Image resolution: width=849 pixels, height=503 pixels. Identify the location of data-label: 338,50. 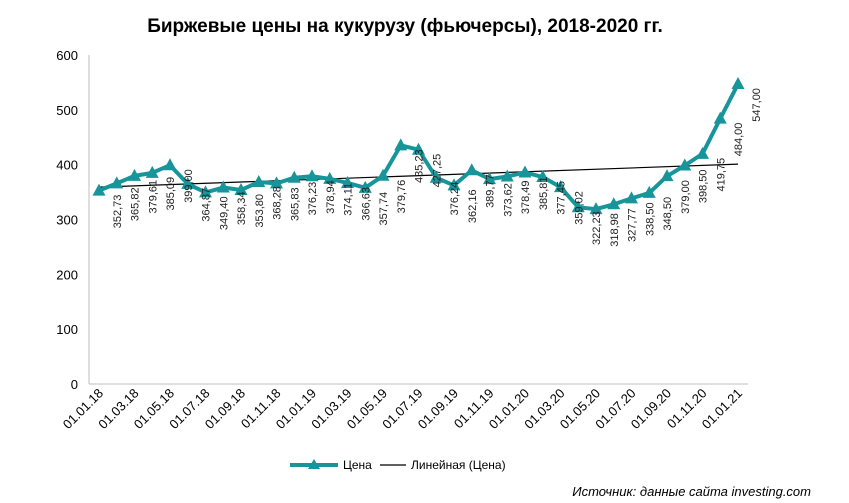
(651, 219).